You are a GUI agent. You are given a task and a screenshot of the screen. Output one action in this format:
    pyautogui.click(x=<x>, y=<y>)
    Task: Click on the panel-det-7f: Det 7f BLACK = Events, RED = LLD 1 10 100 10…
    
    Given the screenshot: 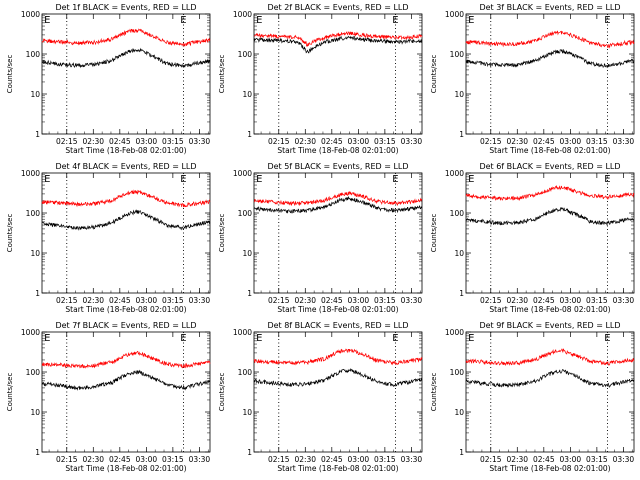 What is the action you would take?
    pyautogui.click(x=108, y=397)
    